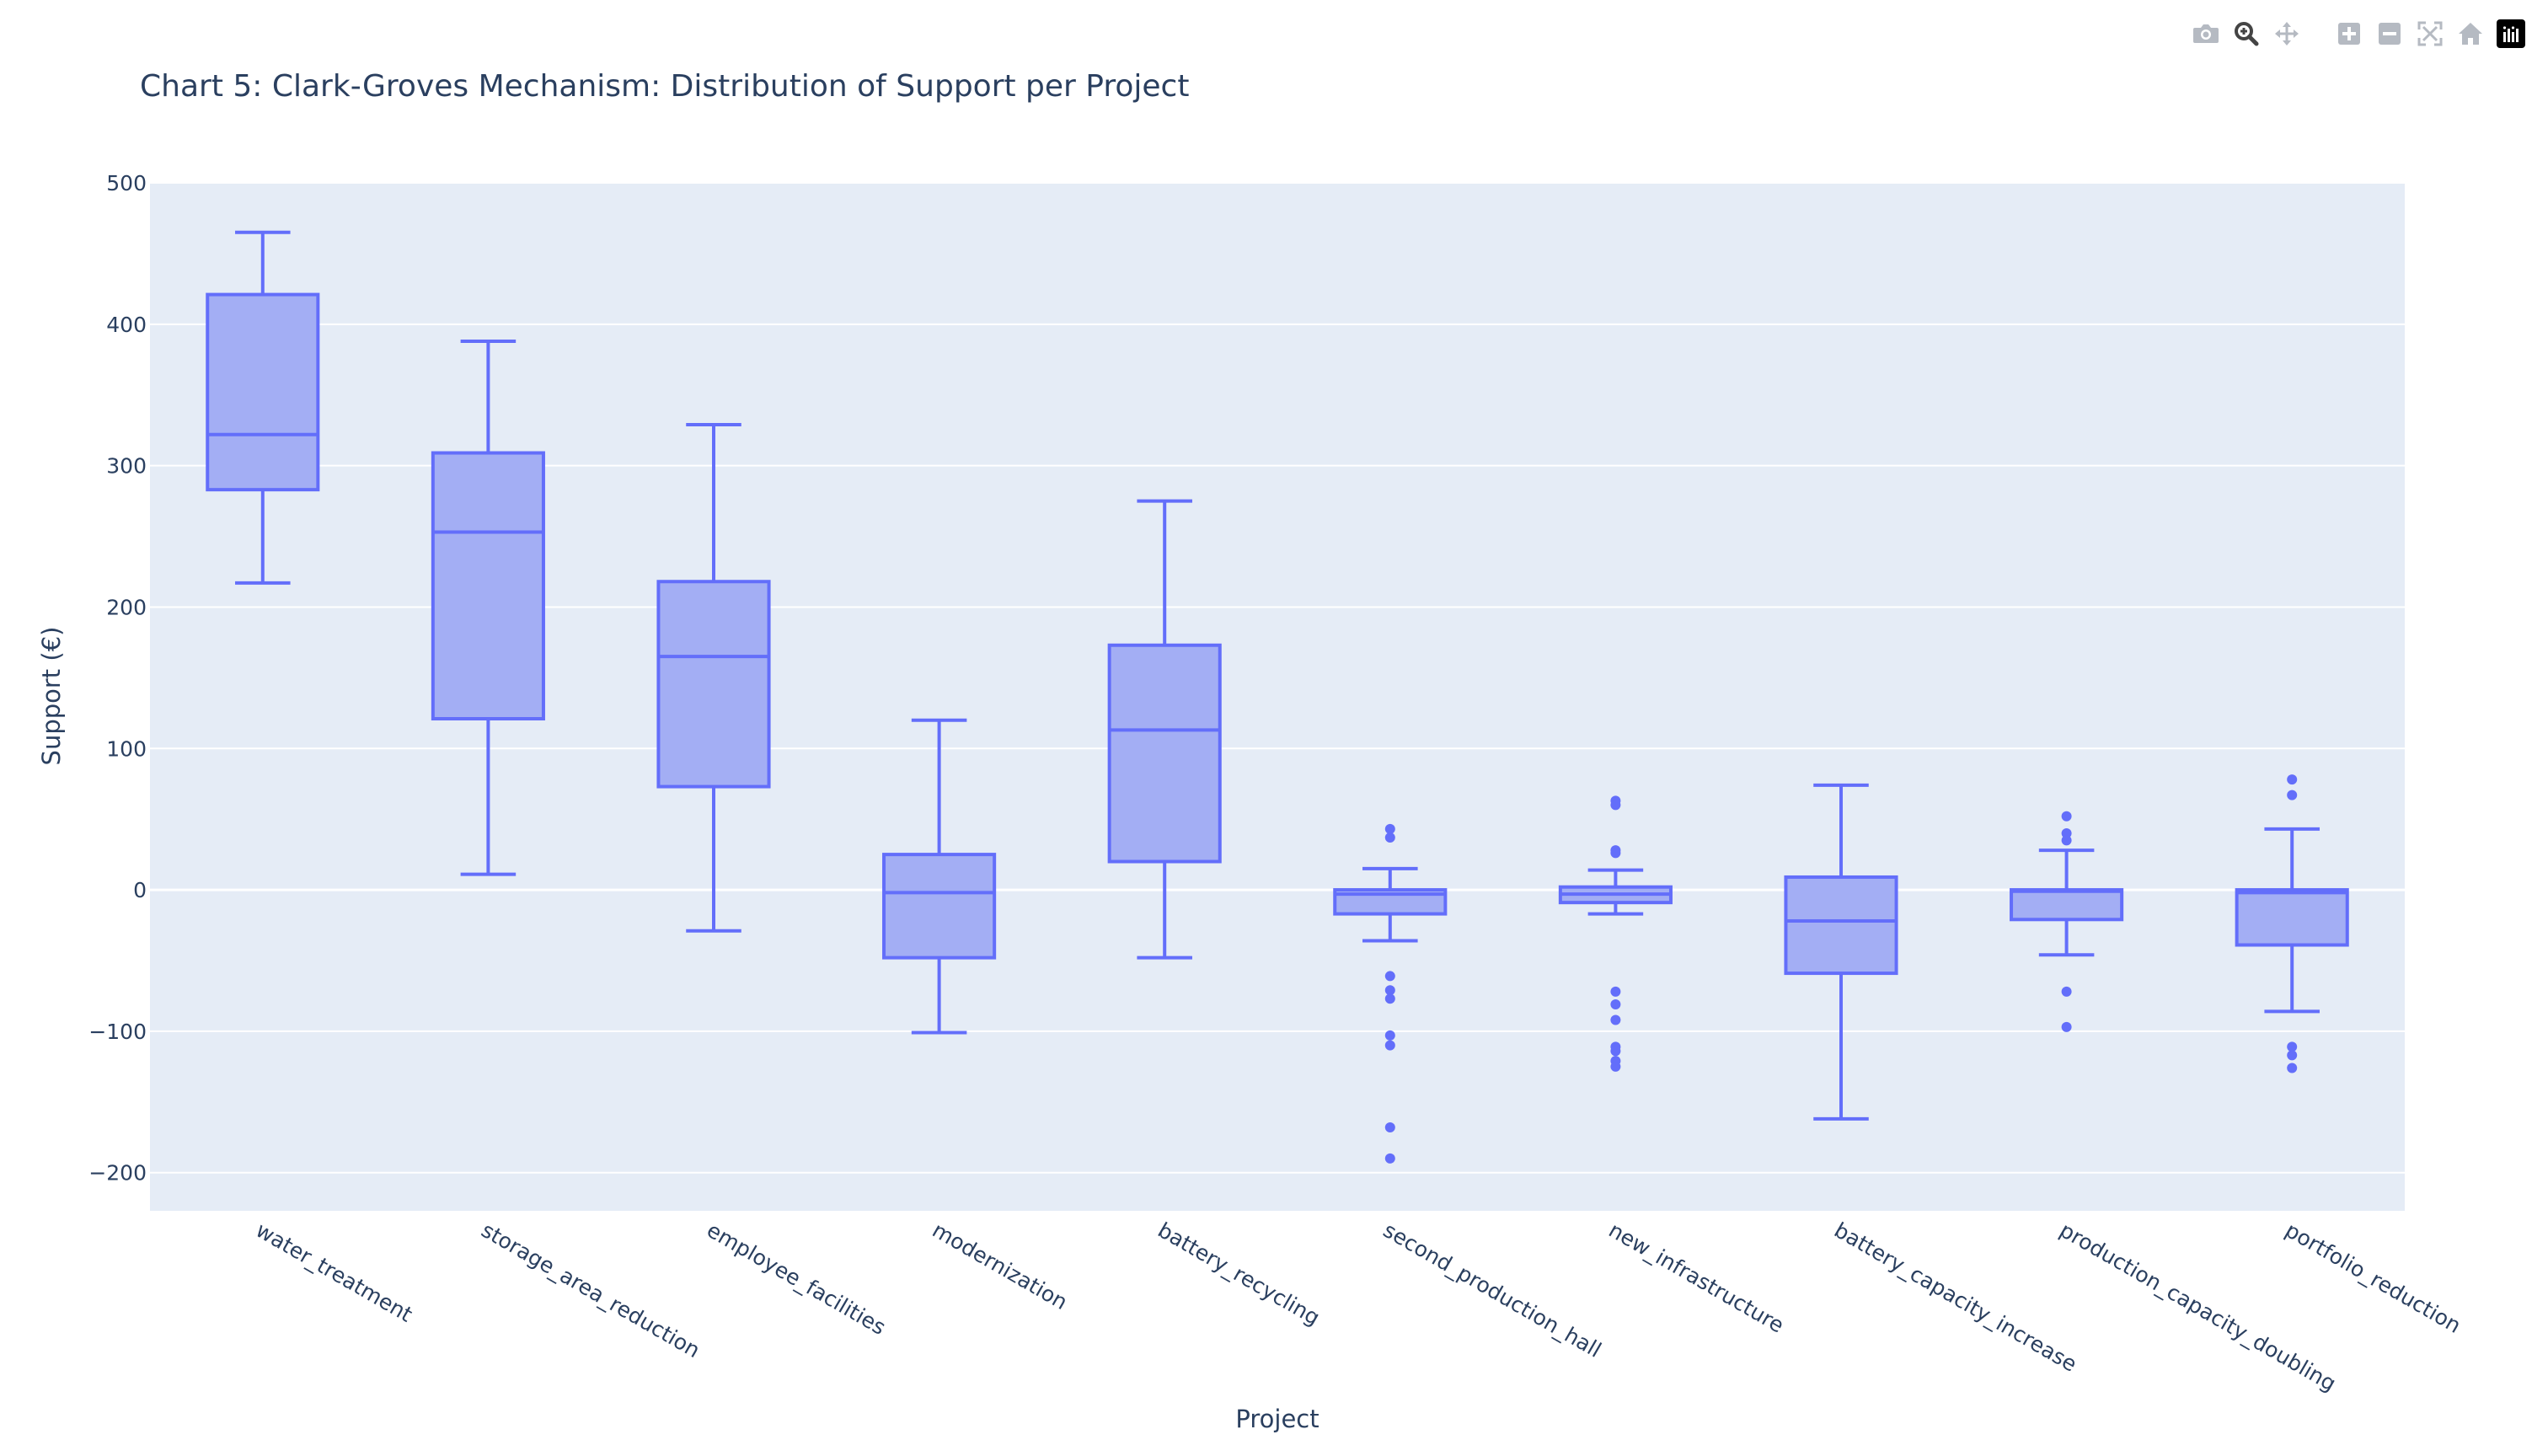 This screenshot has width=2548, height=1456. What do you see at coordinates (2349, 34) in the screenshot?
I see `zoom-in-icon` at bounding box center [2349, 34].